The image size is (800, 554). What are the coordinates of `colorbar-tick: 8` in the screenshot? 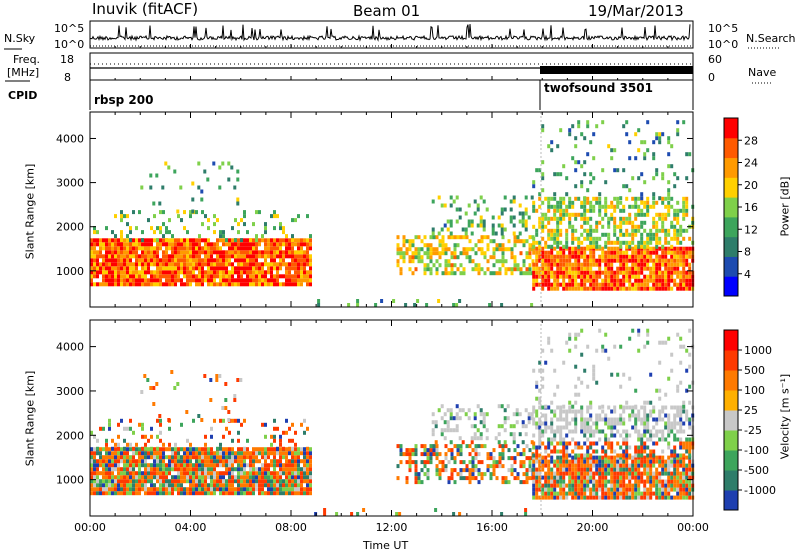 It's located at (747, 252).